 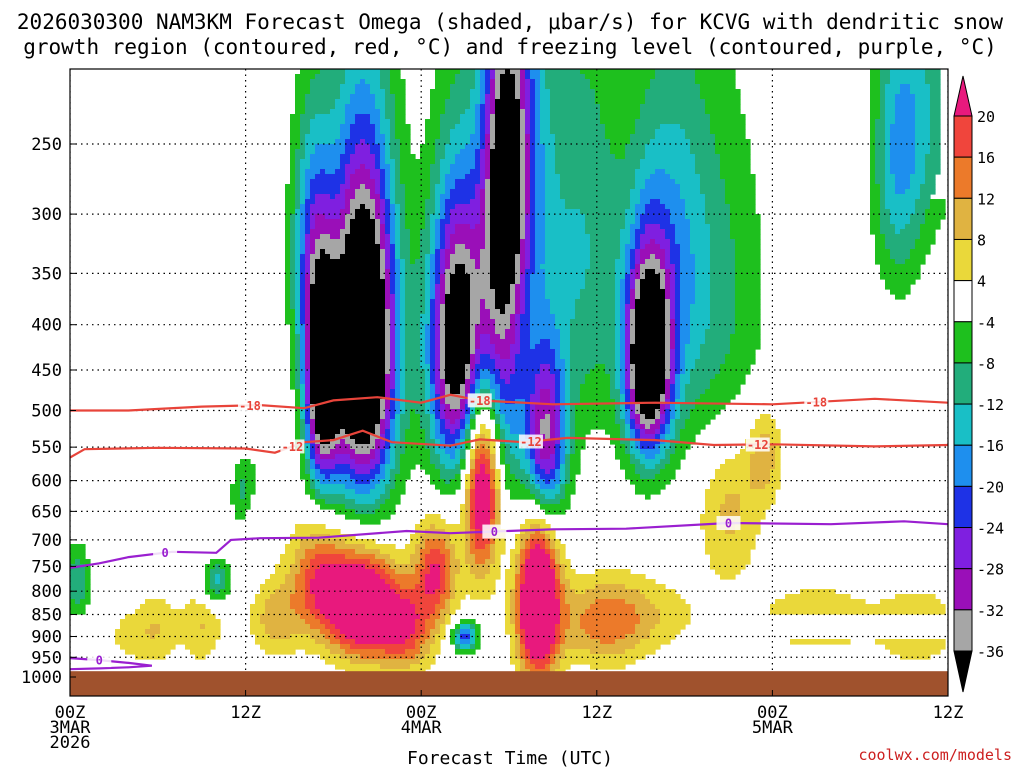 I want to click on contour-label: 0, so click(x=99, y=661).